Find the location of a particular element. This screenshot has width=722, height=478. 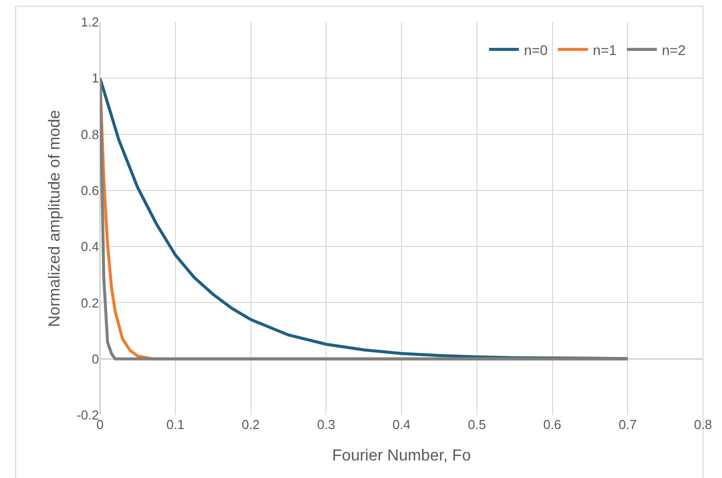

y-tick-label: 0 is located at coordinates (95, 358).